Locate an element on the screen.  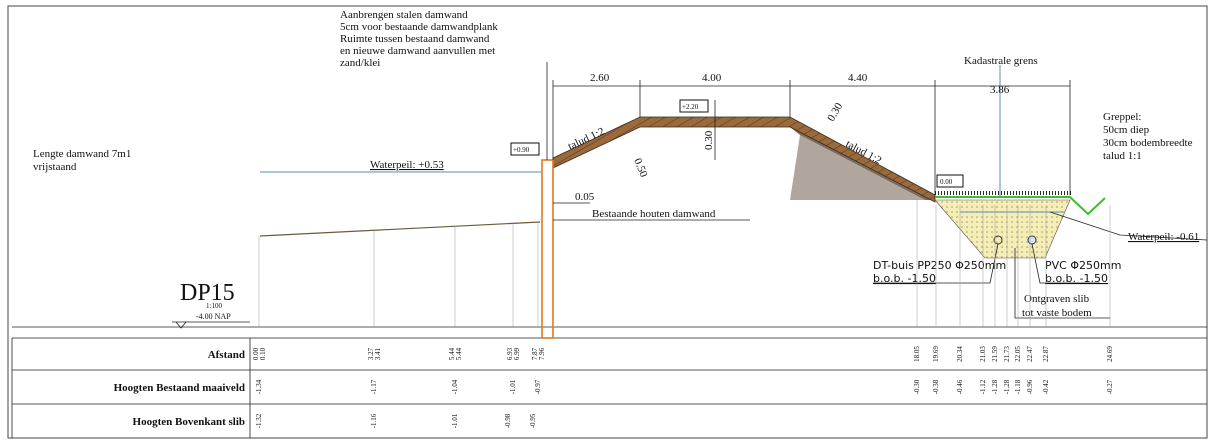
cell-value: 0.00 is located at coordinates (256, 353).